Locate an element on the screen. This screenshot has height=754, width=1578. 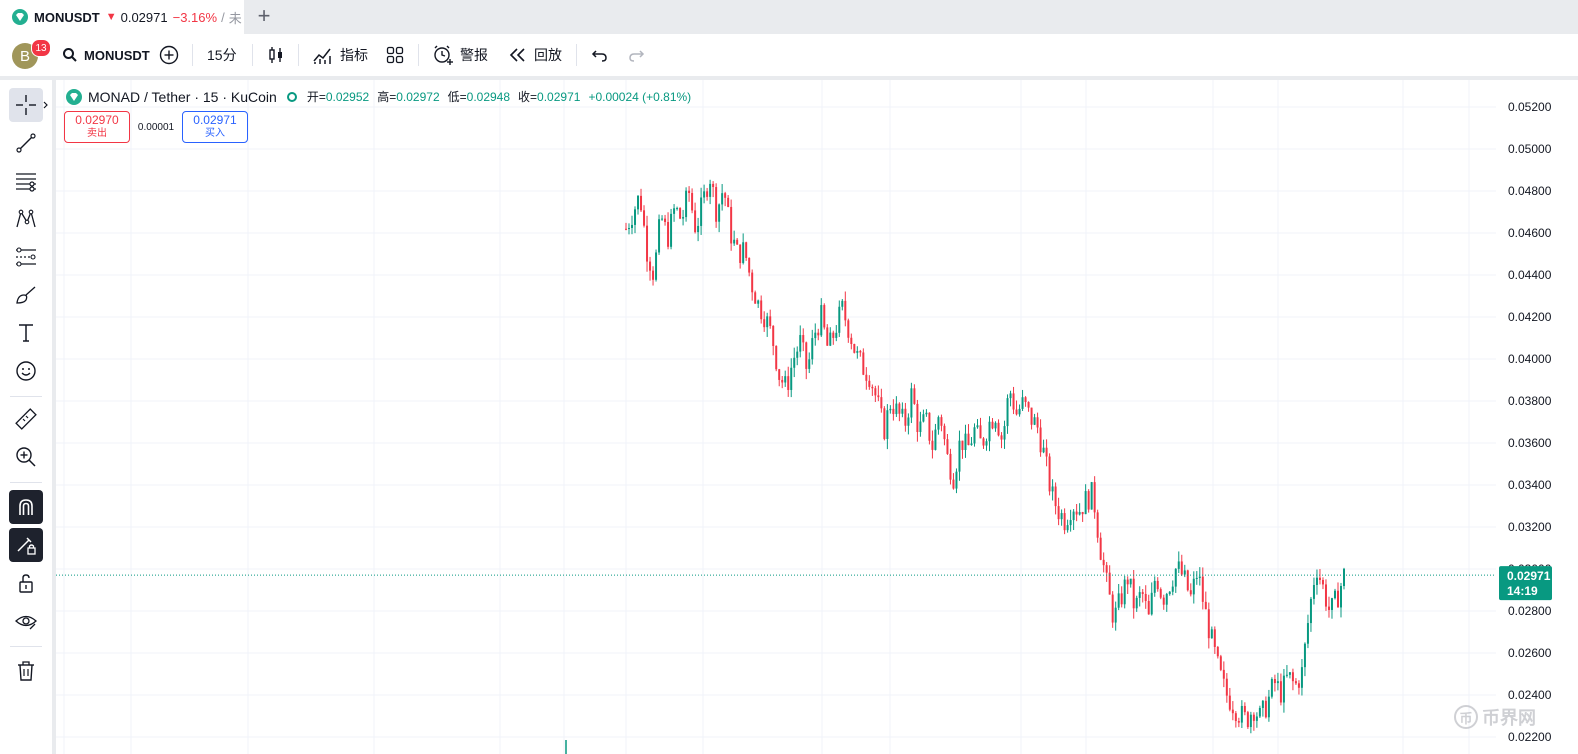
pattern-tool is located at coordinates (26, 219).